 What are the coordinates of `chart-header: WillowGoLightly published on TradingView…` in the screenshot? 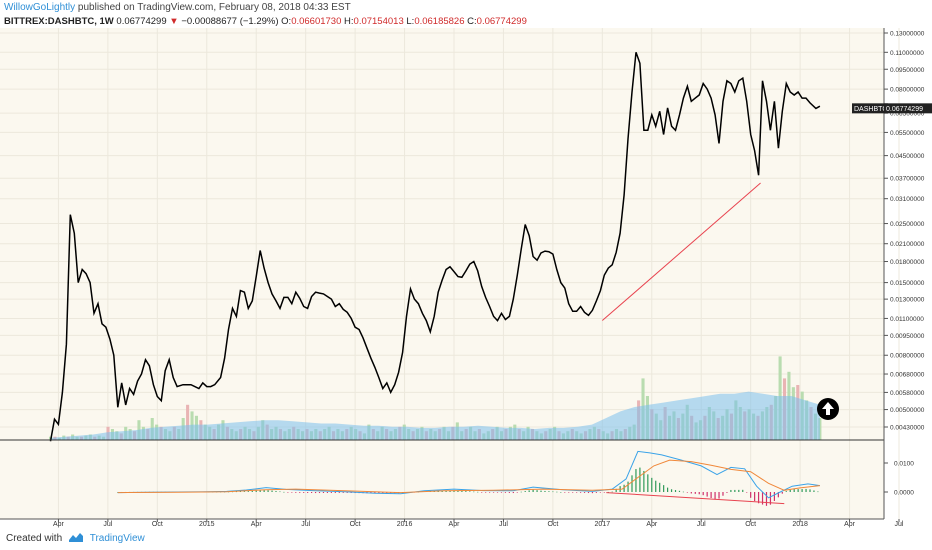 It's located at (454, 16).